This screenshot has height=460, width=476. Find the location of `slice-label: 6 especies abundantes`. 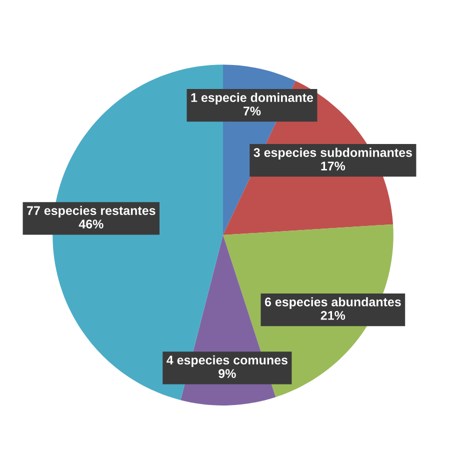

slice-label: 6 especies abundantes is located at coordinates (332, 303).